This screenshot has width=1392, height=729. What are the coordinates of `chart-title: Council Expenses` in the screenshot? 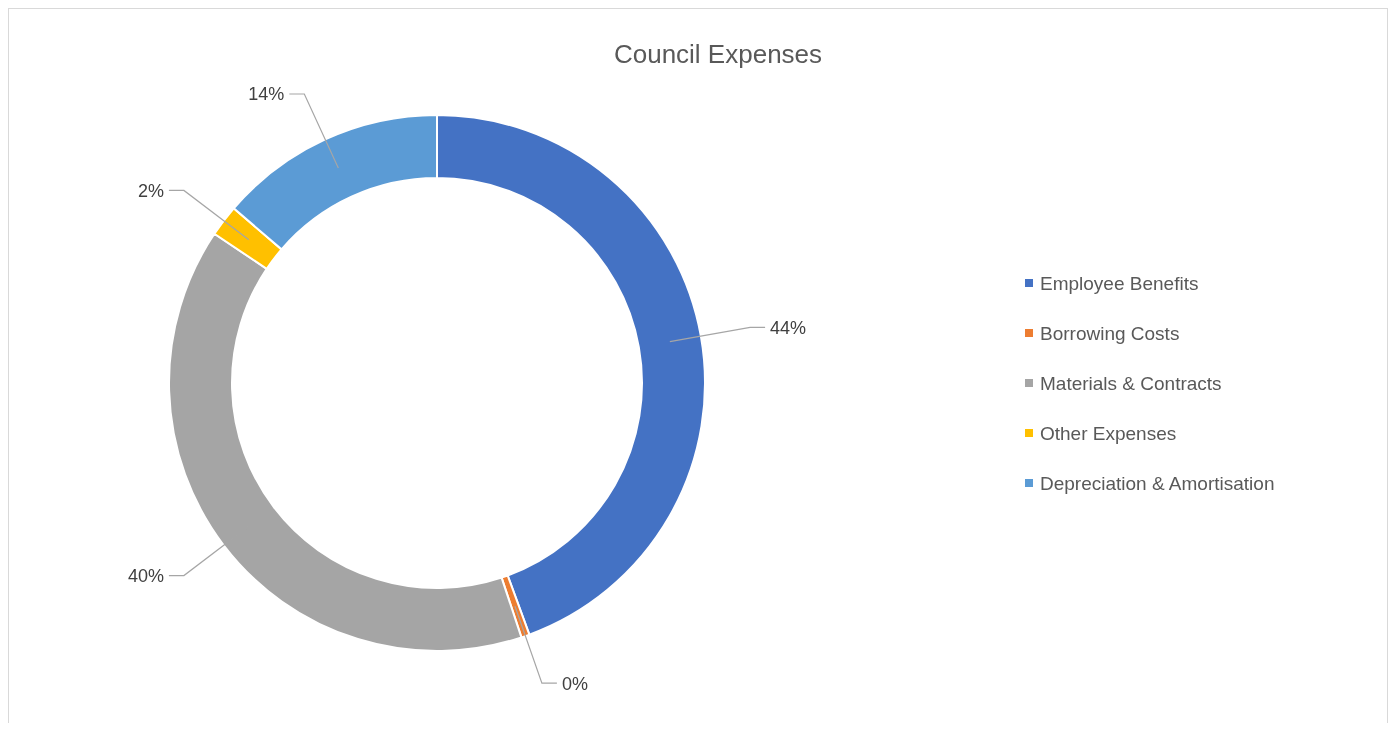 It's located at (718, 54).